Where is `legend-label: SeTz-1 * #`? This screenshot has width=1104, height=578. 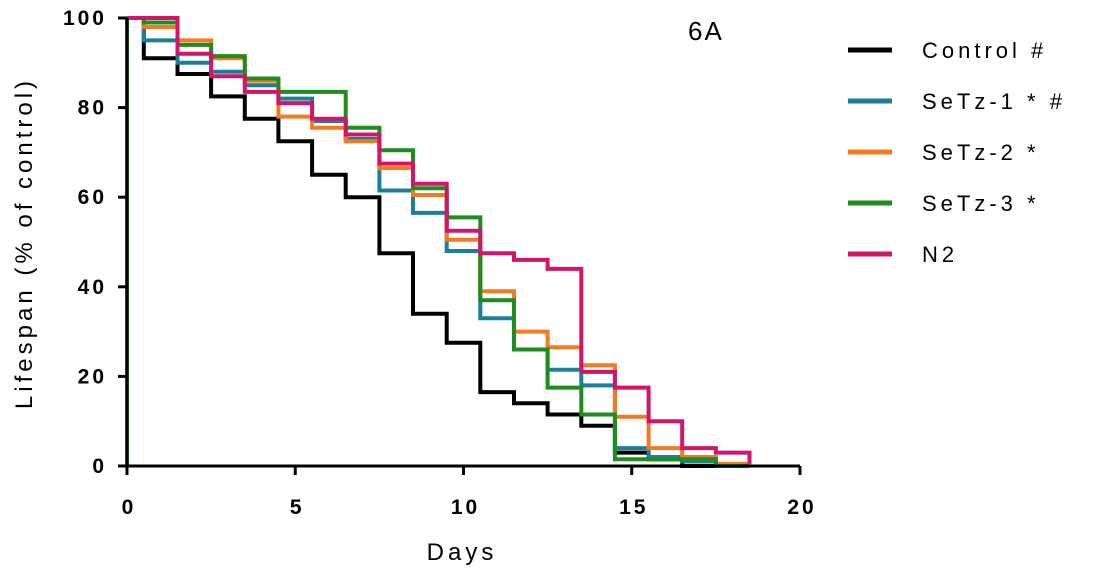 legend-label: SeTz-1 * # is located at coordinates (994, 101).